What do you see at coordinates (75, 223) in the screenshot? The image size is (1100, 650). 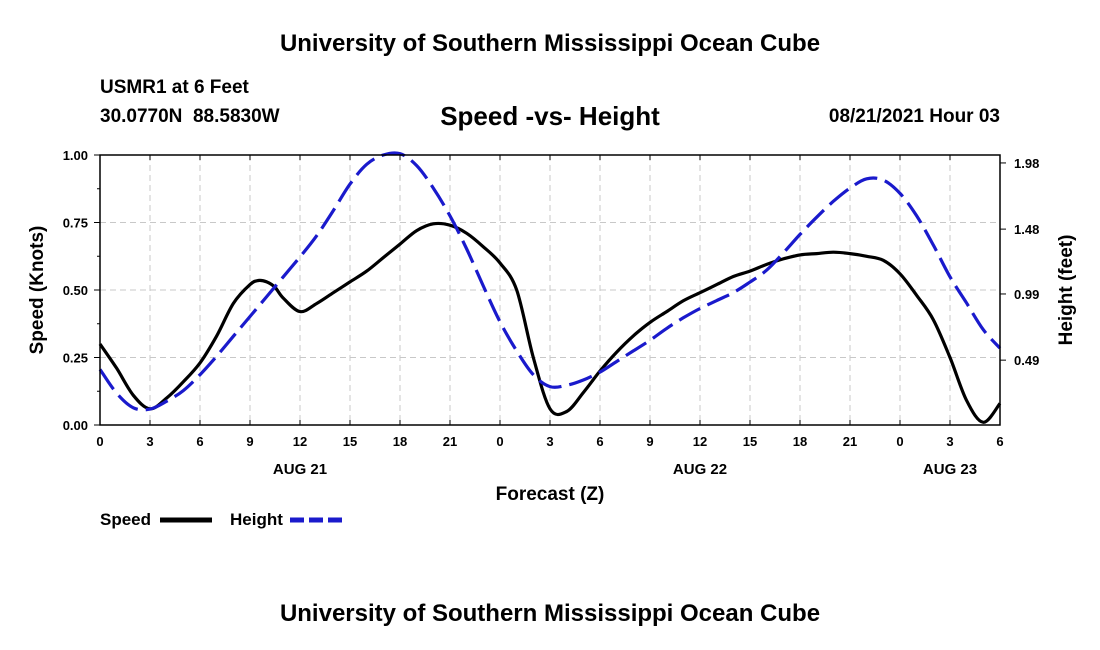 I see `y-tick-label: 0.75` at bounding box center [75, 223].